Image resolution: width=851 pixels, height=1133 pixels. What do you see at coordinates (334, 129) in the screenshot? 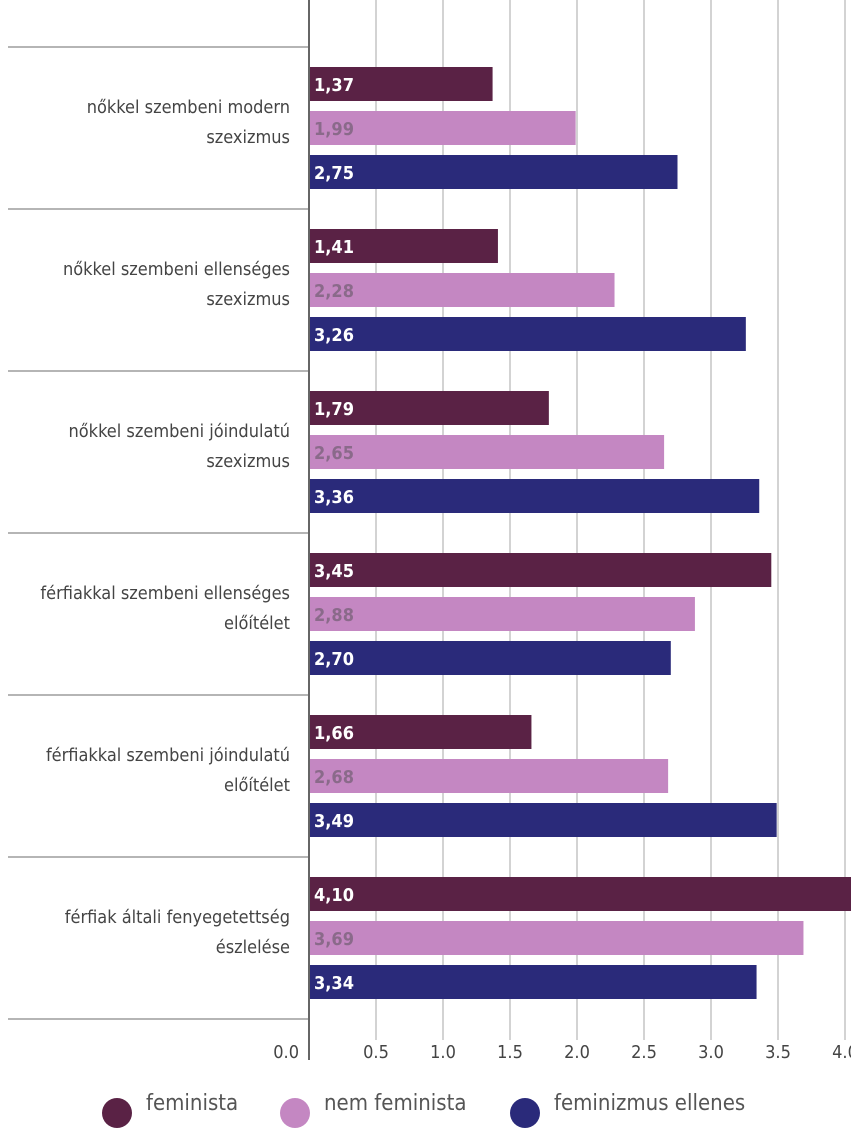
I see `data-label: 1,99` at bounding box center [334, 129].